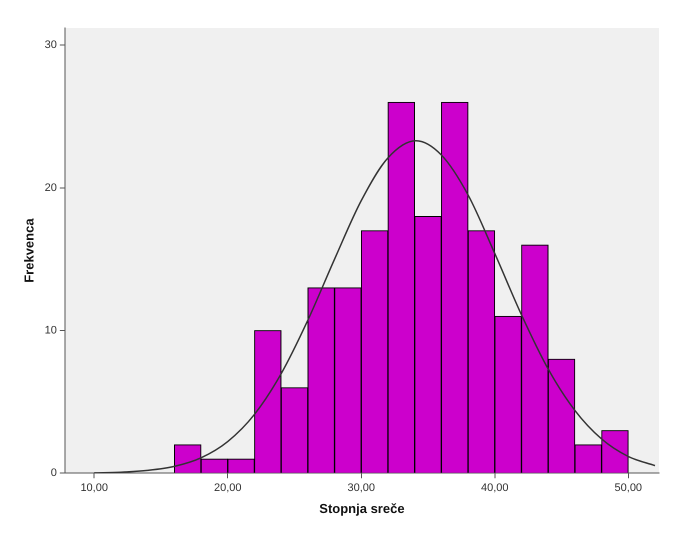 The width and height of the screenshot is (677, 539). I want to click on x-tick-label: 50,00, so click(628, 488).